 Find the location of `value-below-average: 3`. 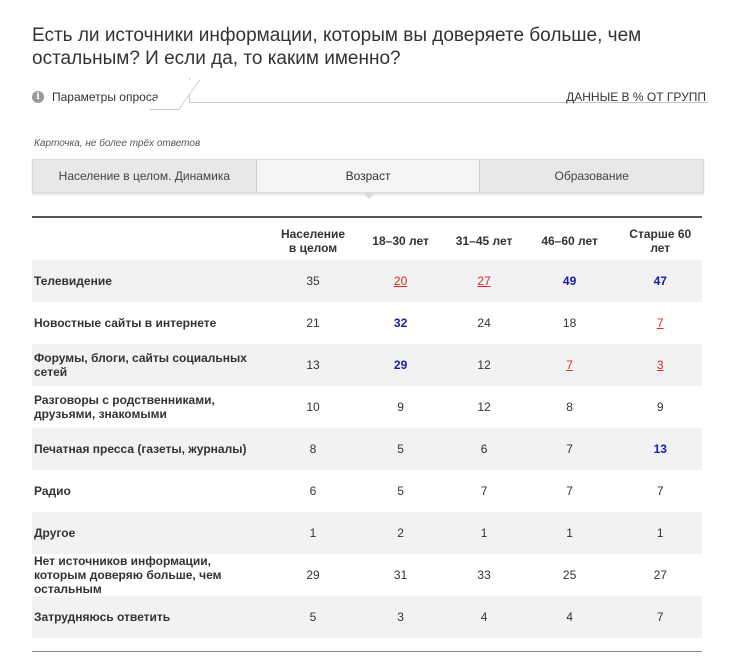

value-below-average: 3 is located at coordinates (660, 365).